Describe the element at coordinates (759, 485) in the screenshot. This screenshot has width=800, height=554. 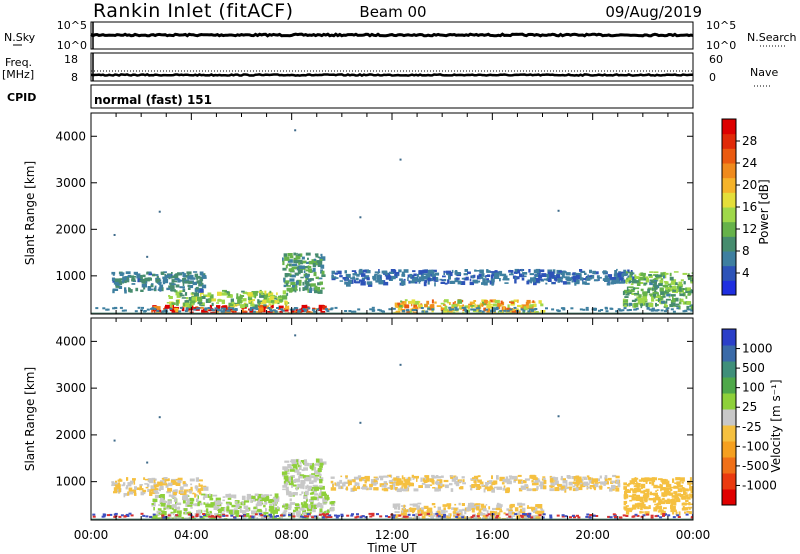
I see `velocity-colorbar-tick-label: -1000` at that location.